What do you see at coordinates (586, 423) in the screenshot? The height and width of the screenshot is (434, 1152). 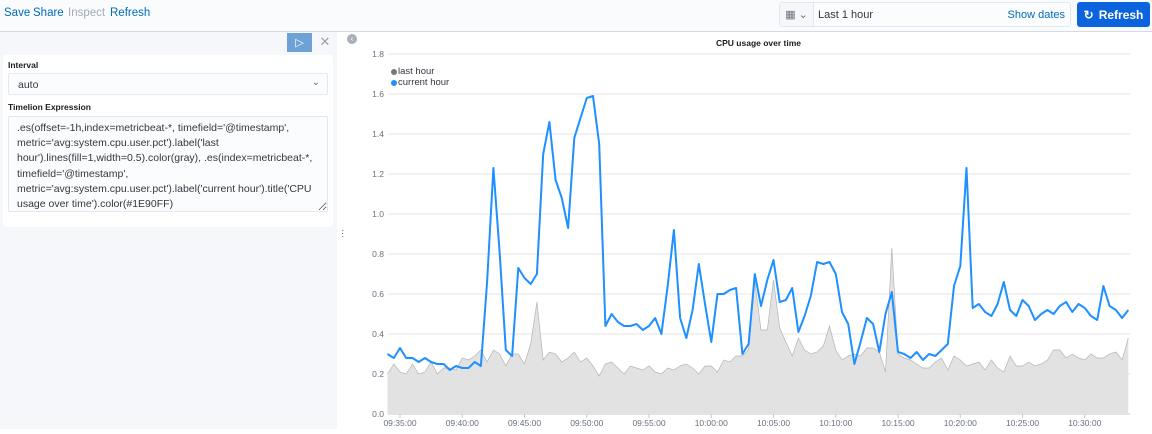 I see `x-tick-label: 09:50:00` at bounding box center [586, 423].